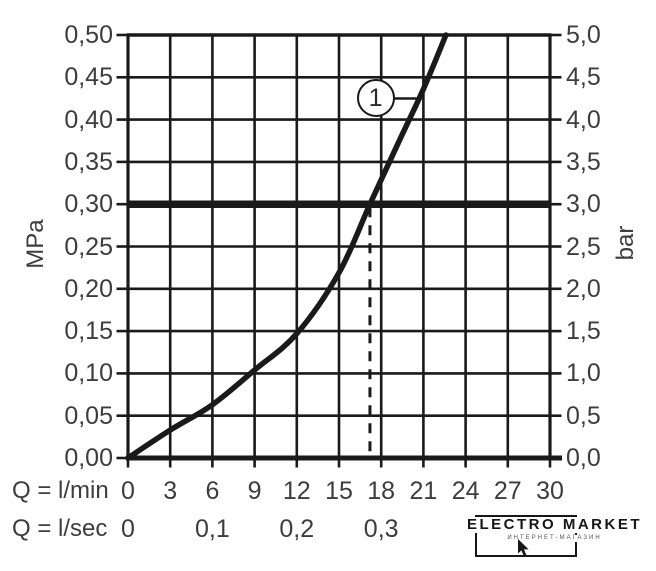 Image resolution: width=656 pixels, height=571 pixels. I want to click on y-tick-left-0,05: 0,05, so click(88, 415).